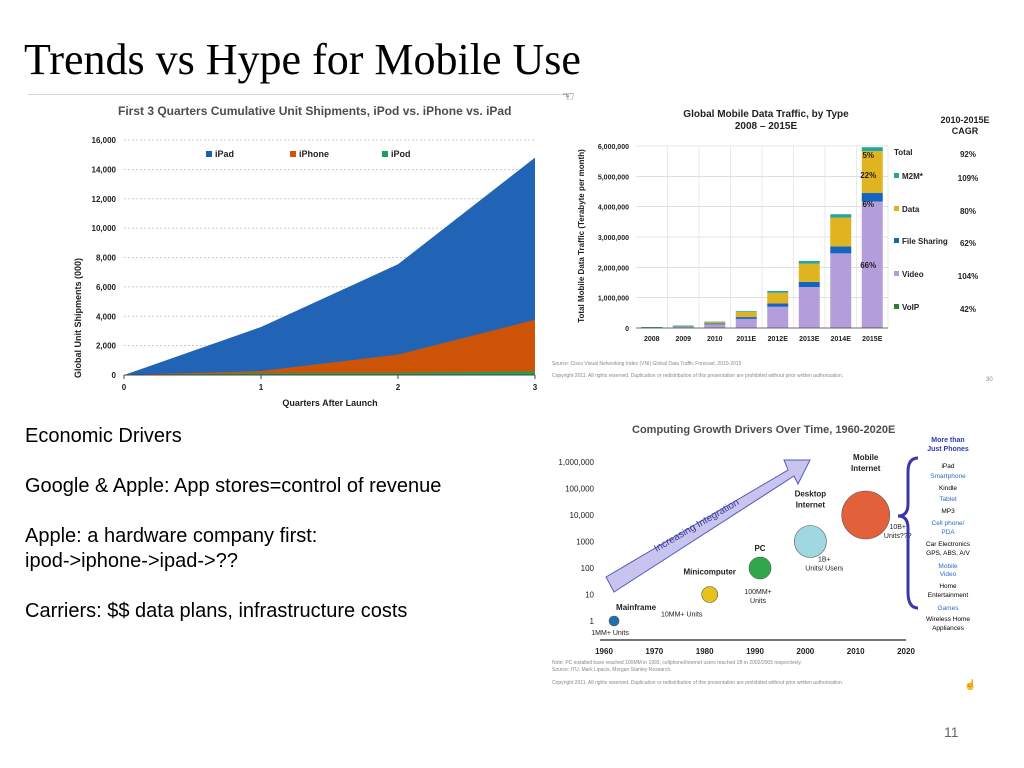 The image size is (1024, 768). What do you see at coordinates (948, 544) in the screenshot?
I see `device-list-item: Car Electronics` at bounding box center [948, 544].